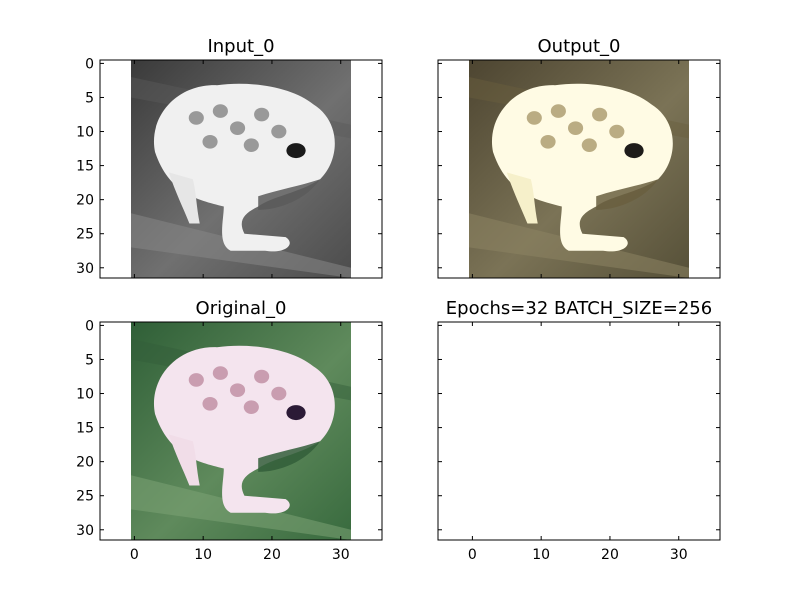  I want to click on subplot-title: Output_0, so click(579, 46).